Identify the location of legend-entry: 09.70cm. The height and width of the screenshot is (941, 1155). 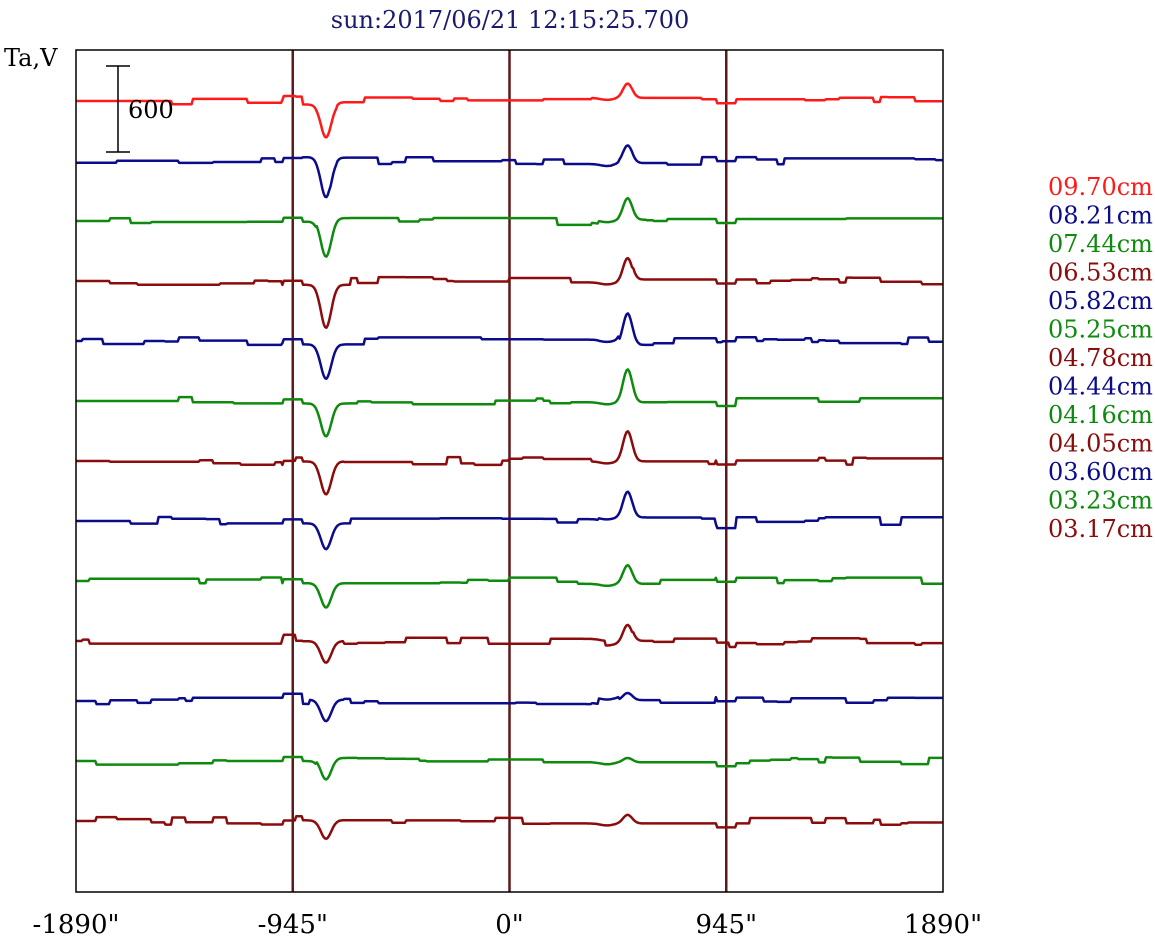
(1100, 187).